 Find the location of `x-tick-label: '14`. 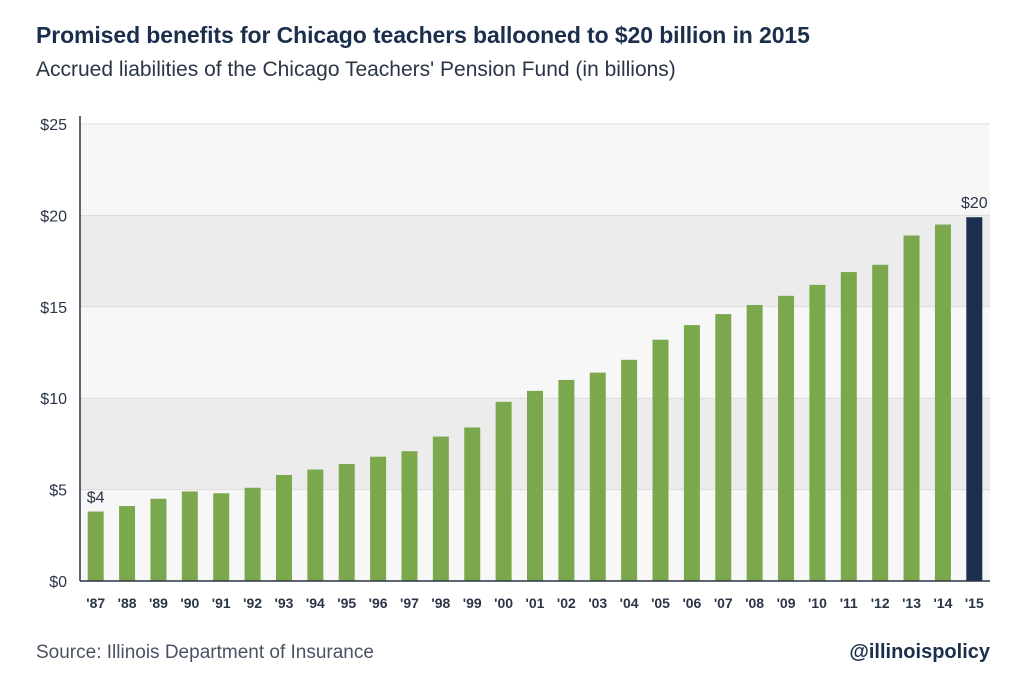

x-tick-label: '14 is located at coordinates (942, 603).